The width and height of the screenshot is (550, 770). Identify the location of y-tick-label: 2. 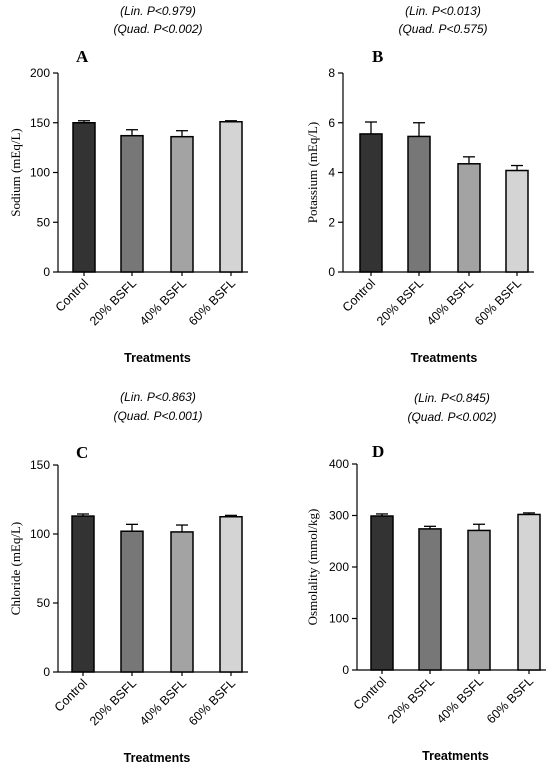
(331, 222).